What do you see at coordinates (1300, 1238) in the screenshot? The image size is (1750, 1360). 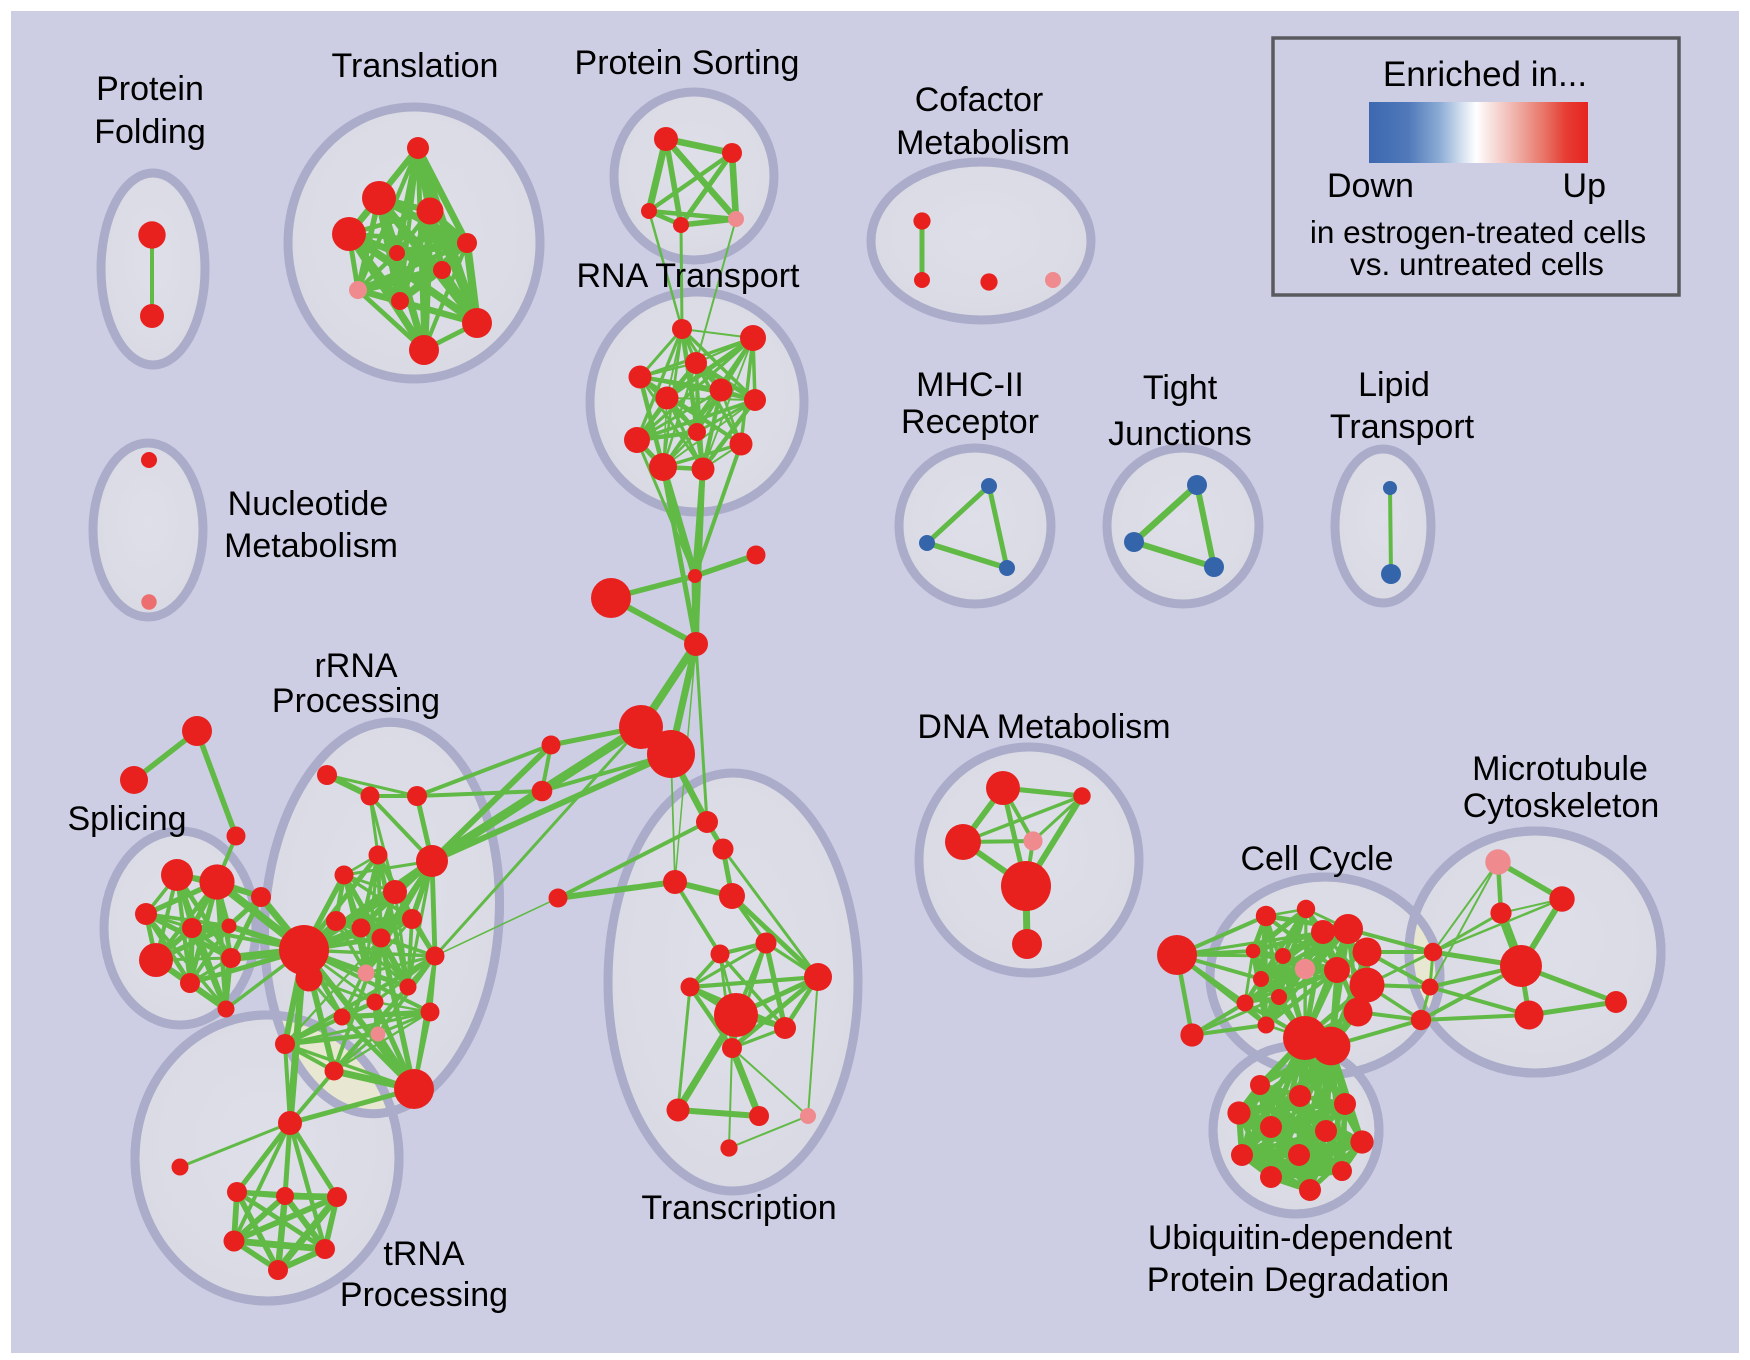 I see `svg-text: Ubiquitin-dependent` at bounding box center [1300, 1238].